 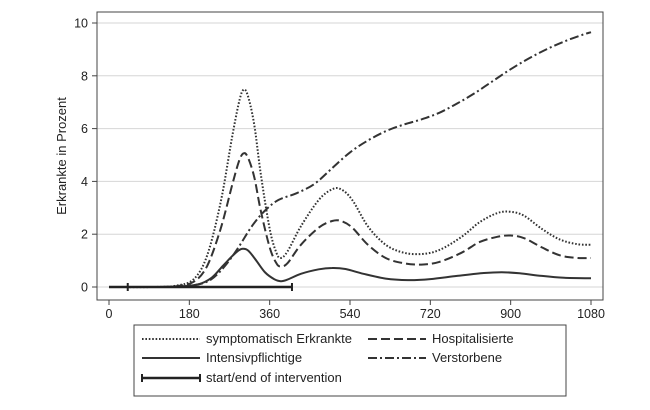 What do you see at coordinates (254, 357) in the screenshot?
I see `legend-label-intensivpflichtige: Intensivpflichtige` at bounding box center [254, 357].